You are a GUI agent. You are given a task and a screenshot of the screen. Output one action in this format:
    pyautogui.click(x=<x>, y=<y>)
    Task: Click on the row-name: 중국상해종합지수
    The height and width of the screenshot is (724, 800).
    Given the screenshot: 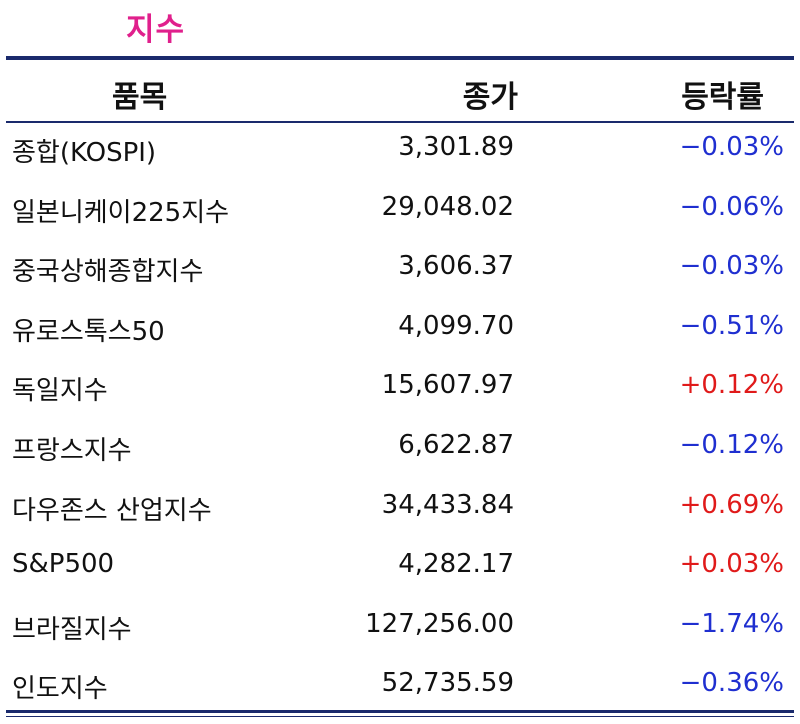 What is the action you would take?
    pyautogui.click(x=108, y=272)
    